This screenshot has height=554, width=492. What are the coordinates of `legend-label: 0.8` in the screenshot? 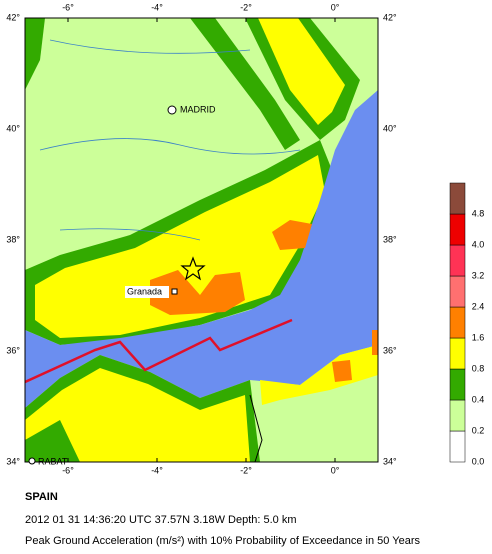 It's located at (478, 368).